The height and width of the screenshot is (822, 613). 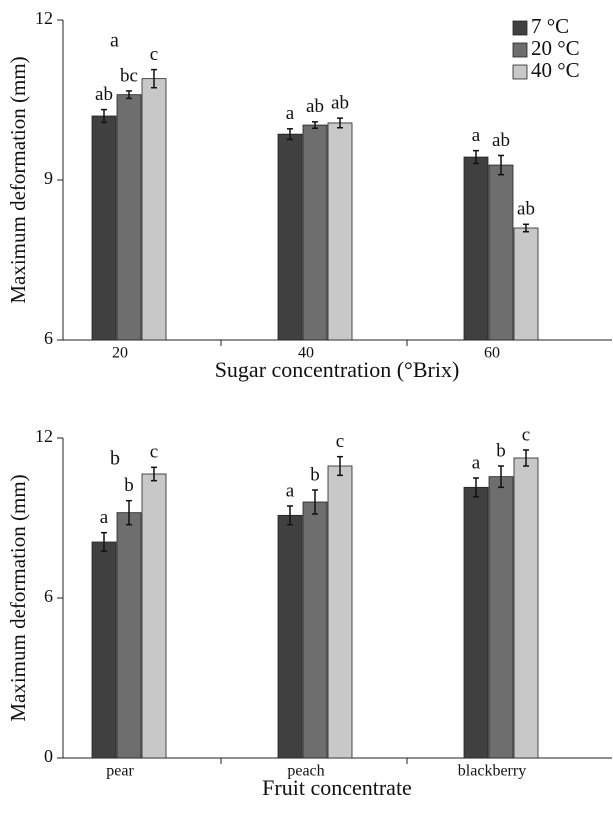 I want to click on x-tick-label: 60, so click(x=492, y=353).